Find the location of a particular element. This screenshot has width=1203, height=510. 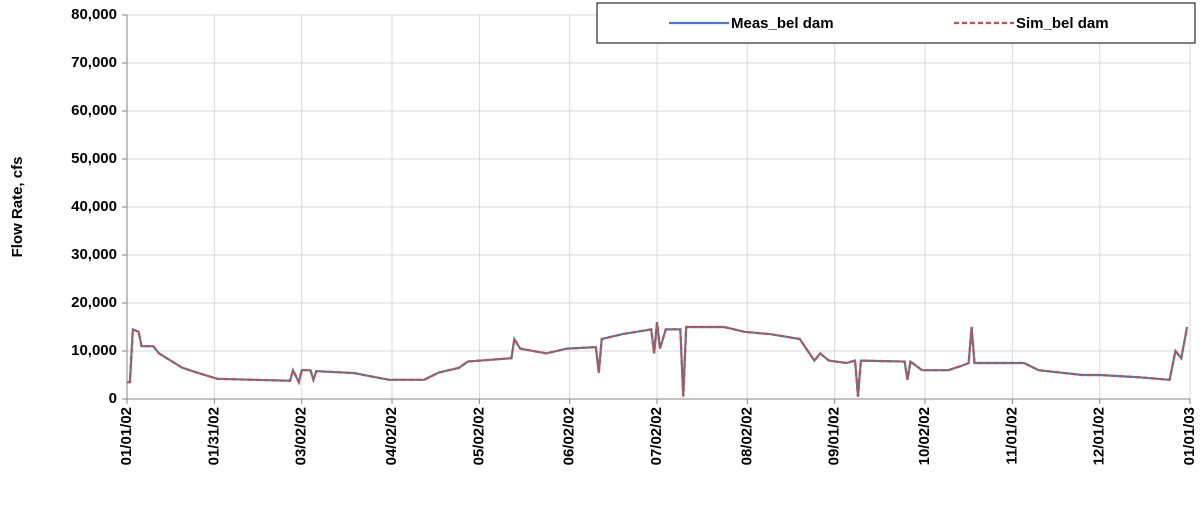

x-tick-label: 10/02/02 is located at coordinates (924, 436).